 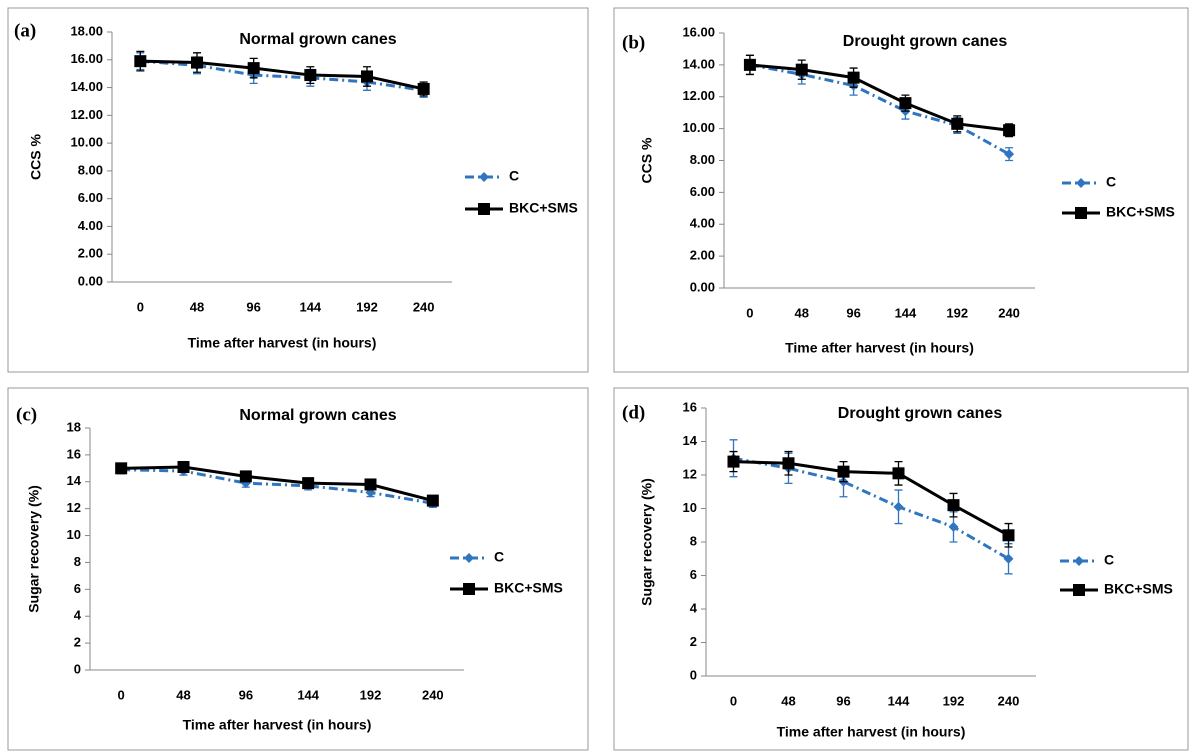 I want to click on y-tick-label: 18.00, so click(x=86, y=30).